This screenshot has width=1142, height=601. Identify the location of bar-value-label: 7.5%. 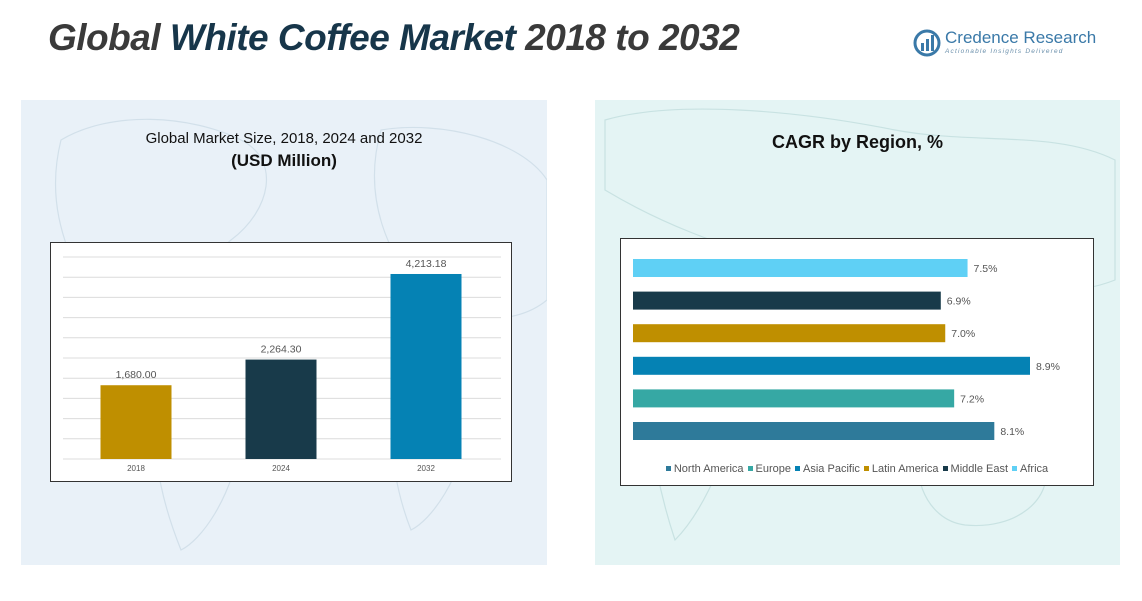
(986, 269).